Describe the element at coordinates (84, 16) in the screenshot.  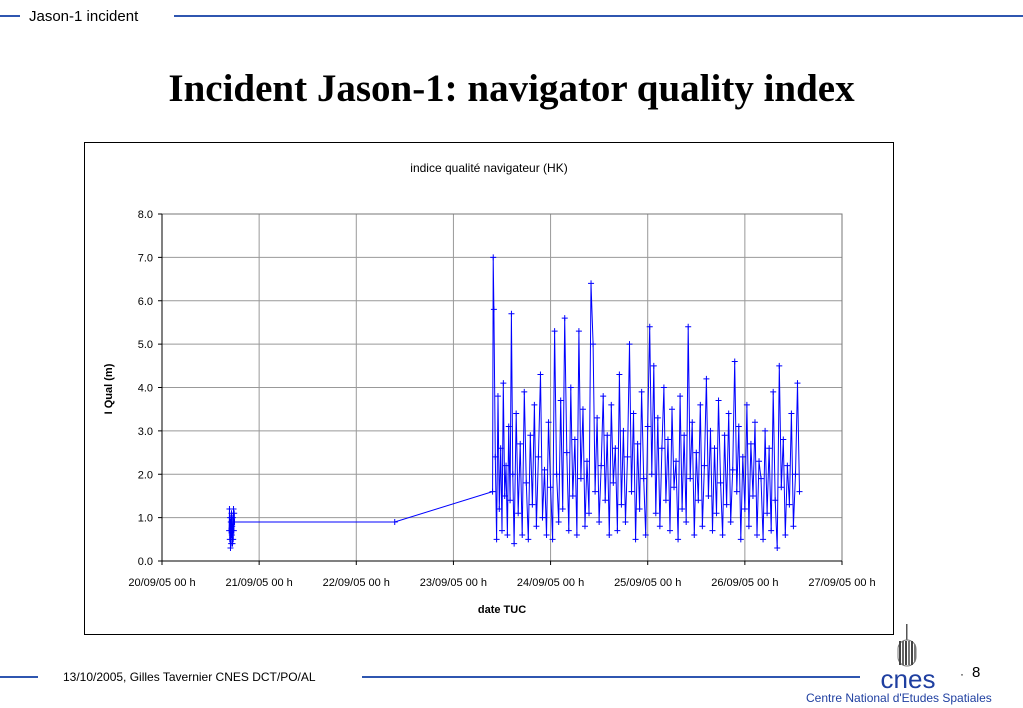
I see `header-section-label: Jason-1 incident` at that location.